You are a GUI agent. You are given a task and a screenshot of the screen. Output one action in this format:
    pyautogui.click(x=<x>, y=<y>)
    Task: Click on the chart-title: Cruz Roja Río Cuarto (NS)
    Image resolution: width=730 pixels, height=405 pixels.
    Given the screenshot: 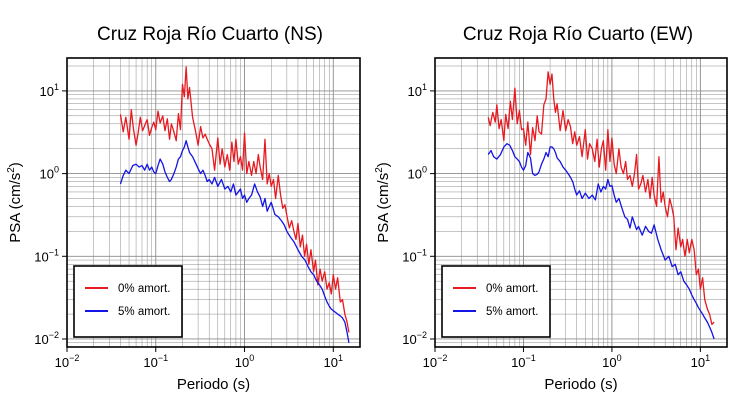 What is the action you would take?
    pyautogui.click(x=210, y=34)
    